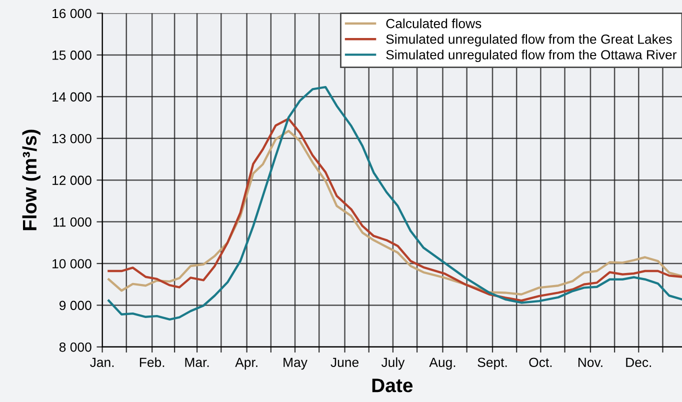  Describe the element at coordinates (639, 363) in the screenshot. I see `x-tick-label: Dec.` at that location.